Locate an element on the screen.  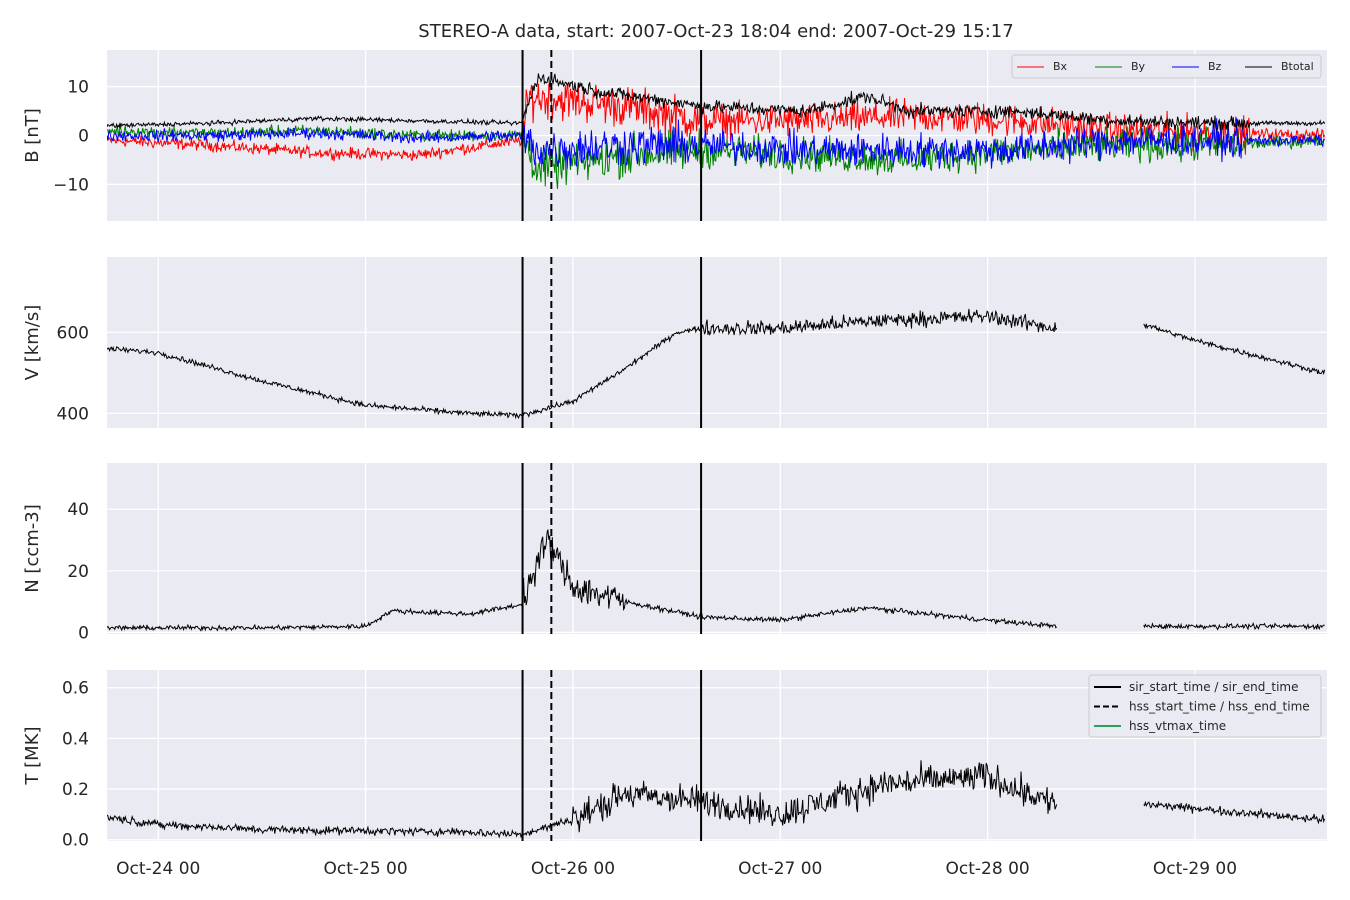
x-tick-label: Oct-28 00 is located at coordinates (988, 869).